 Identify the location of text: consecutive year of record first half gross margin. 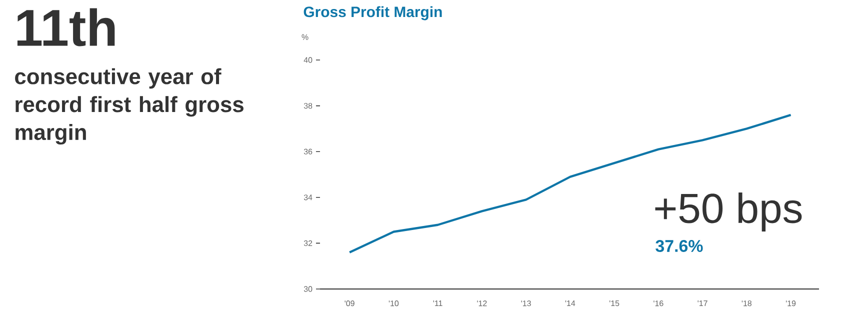
(129, 106).